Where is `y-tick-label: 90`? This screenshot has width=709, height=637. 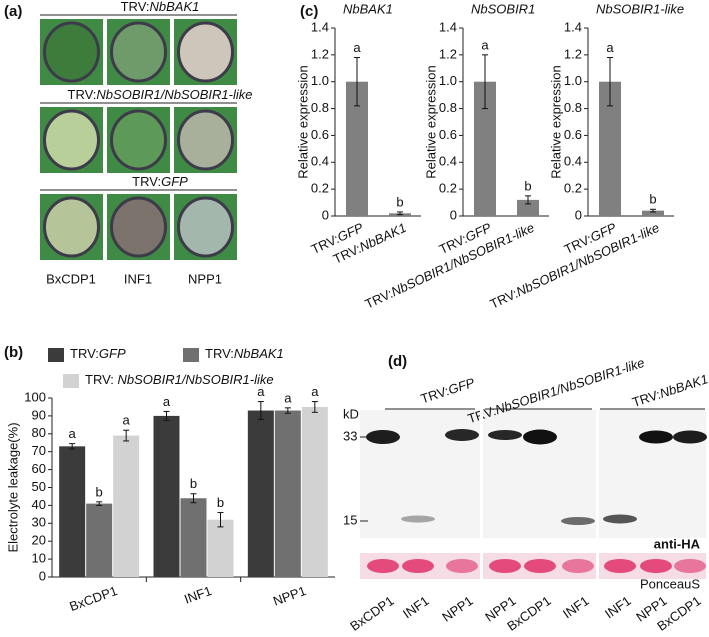
y-tick-label: 90 is located at coordinates (39, 414).